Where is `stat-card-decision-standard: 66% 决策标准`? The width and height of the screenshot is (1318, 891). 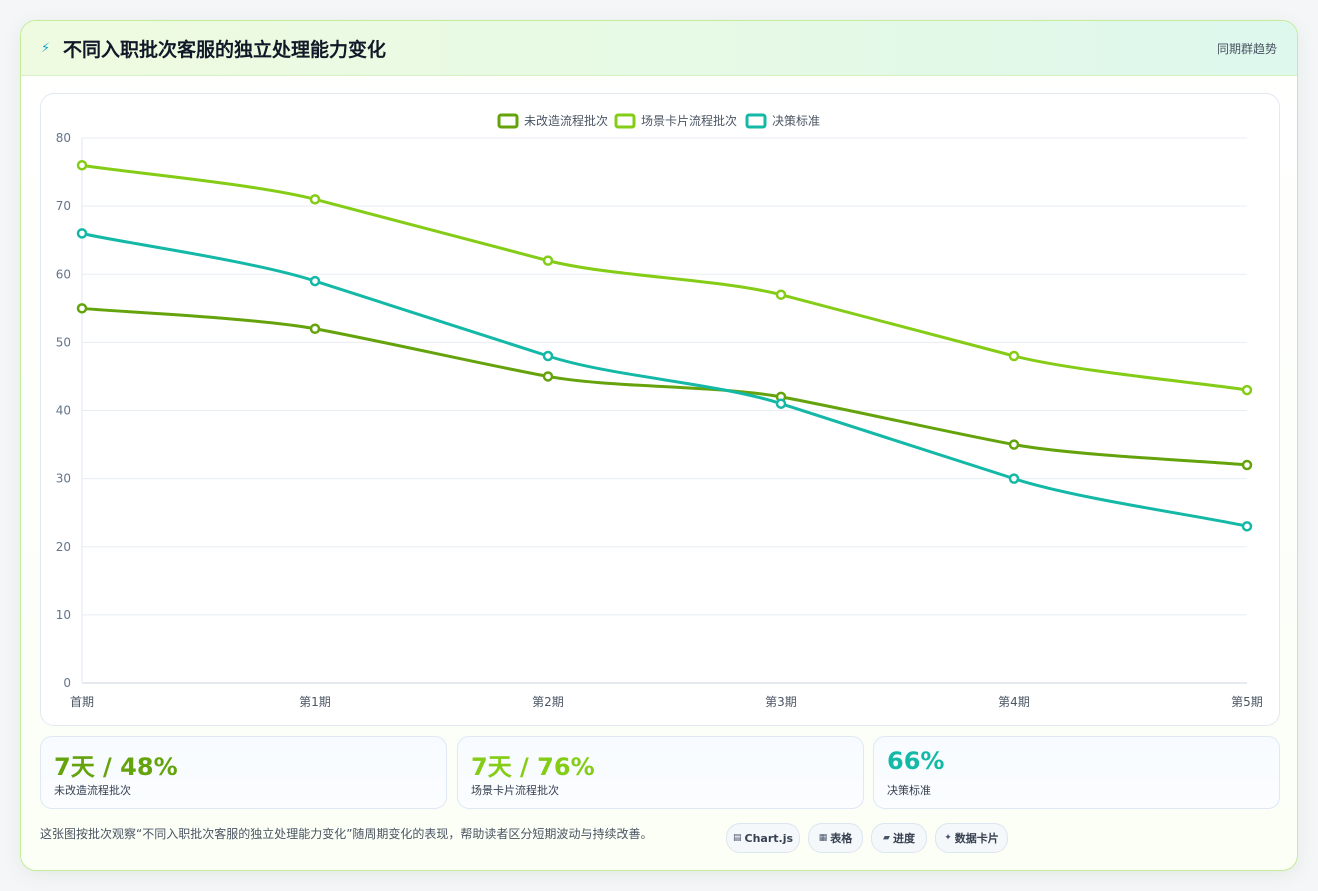 stat-card-decision-standard: 66% 决策标准 is located at coordinates (1076, 772).